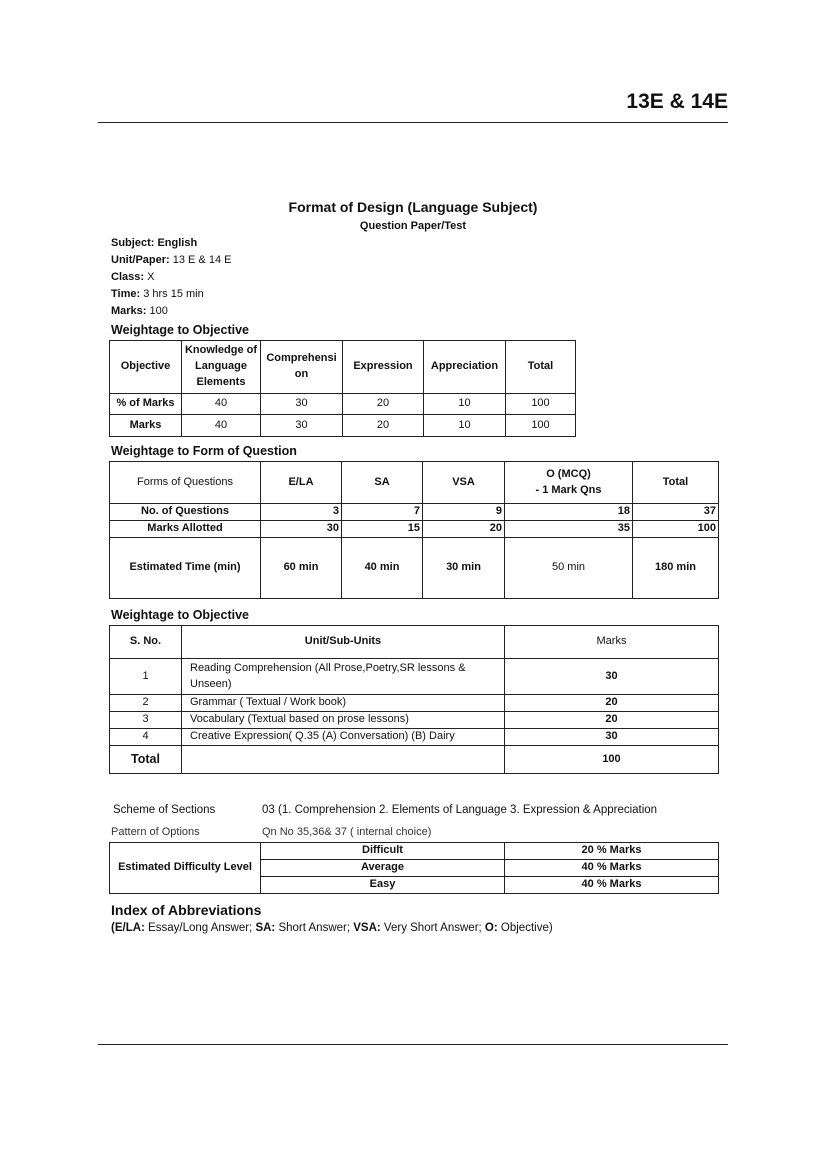 The width and height of the screenshot is (826, 1169). I want to click on abbrev-heading: Index of Abbreviations, so click(186, 910).